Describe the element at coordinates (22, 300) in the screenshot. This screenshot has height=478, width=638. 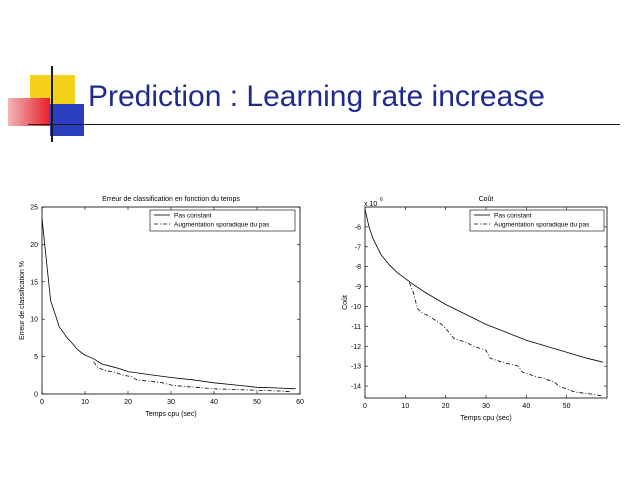
I see `y-axis-label: Erreur de classification %` at that location.